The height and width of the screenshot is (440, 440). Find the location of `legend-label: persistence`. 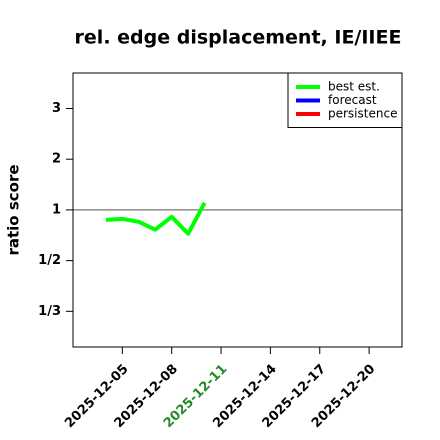

legend-label: persistence is located at coordinates (362, 114).